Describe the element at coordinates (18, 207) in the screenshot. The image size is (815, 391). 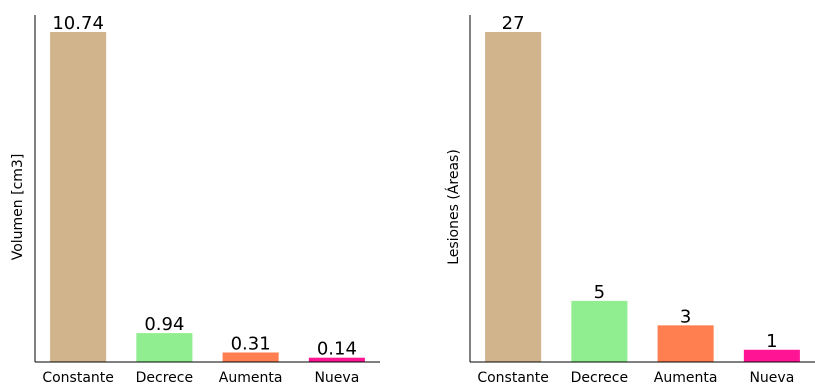
I see `y-axis-title: Volumen [cm3]` at that location.